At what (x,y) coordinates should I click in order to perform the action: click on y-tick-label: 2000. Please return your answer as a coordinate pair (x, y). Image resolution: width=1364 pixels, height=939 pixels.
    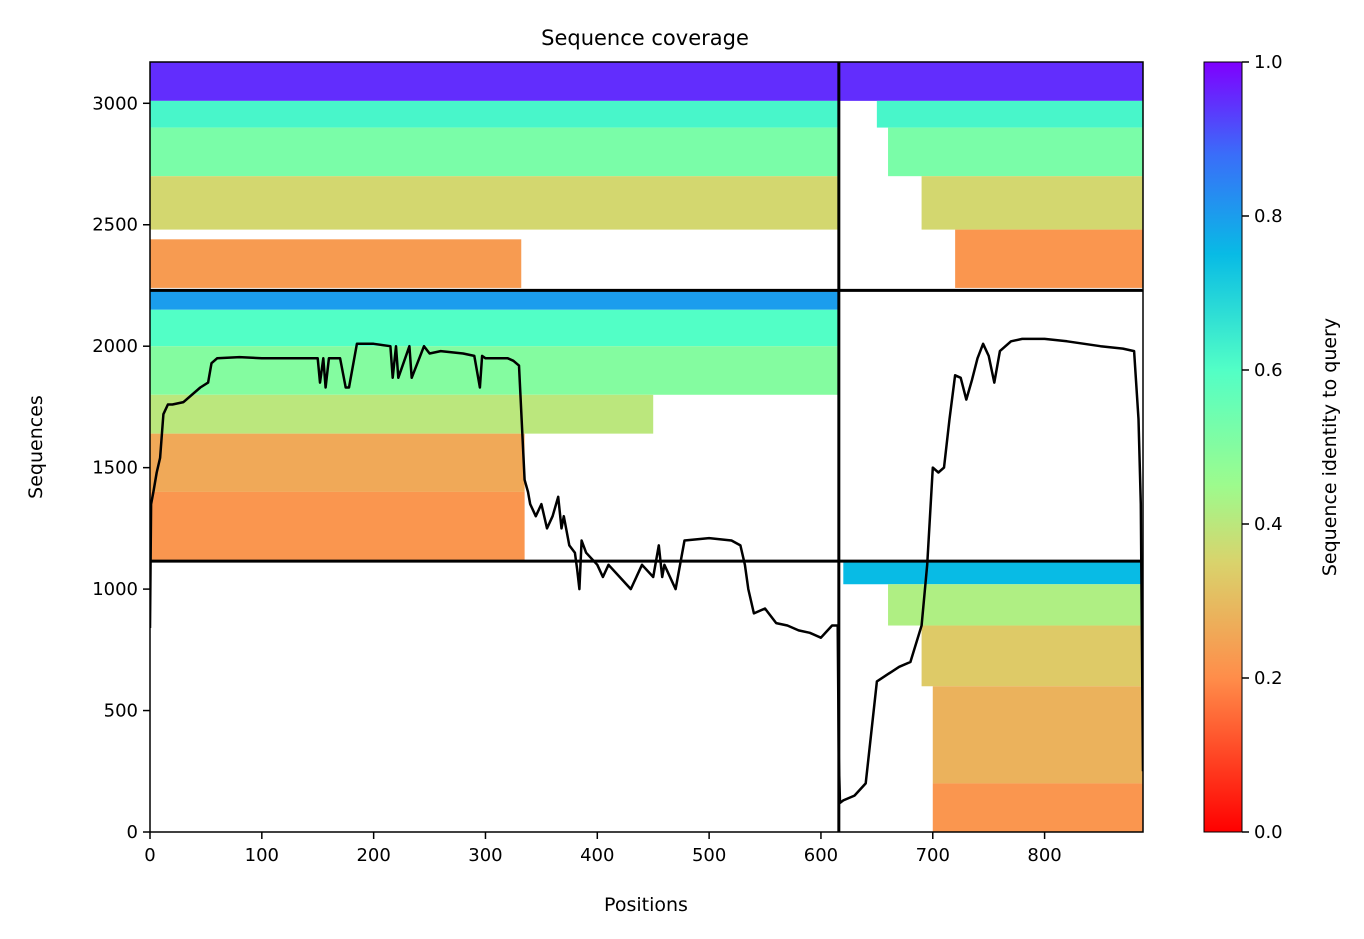
    Looking at the image, I should click on (115, 346).